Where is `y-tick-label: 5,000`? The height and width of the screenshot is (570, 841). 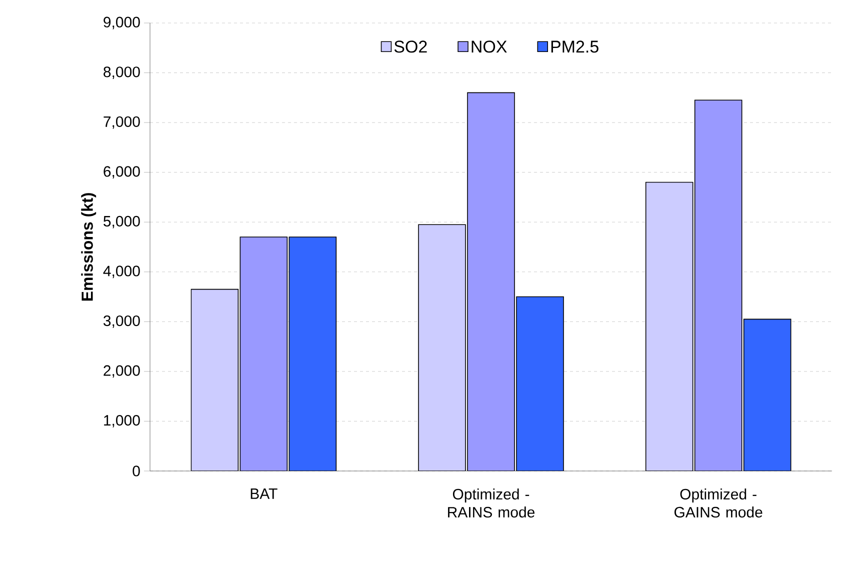
y-tick-label: 5,000 is located at coordinates (122, 222).